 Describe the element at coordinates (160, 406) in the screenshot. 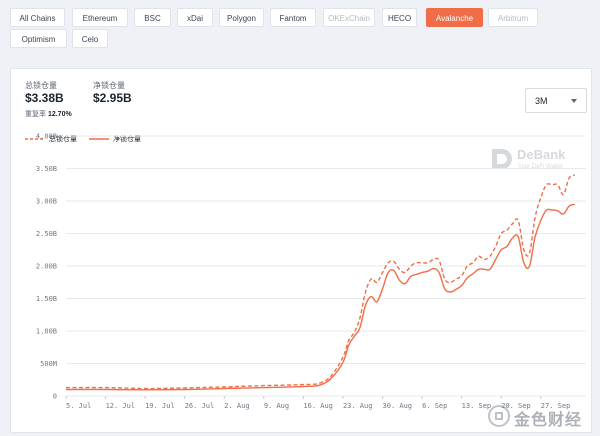

I see `x-tick-label: 19. Jul` at that location.